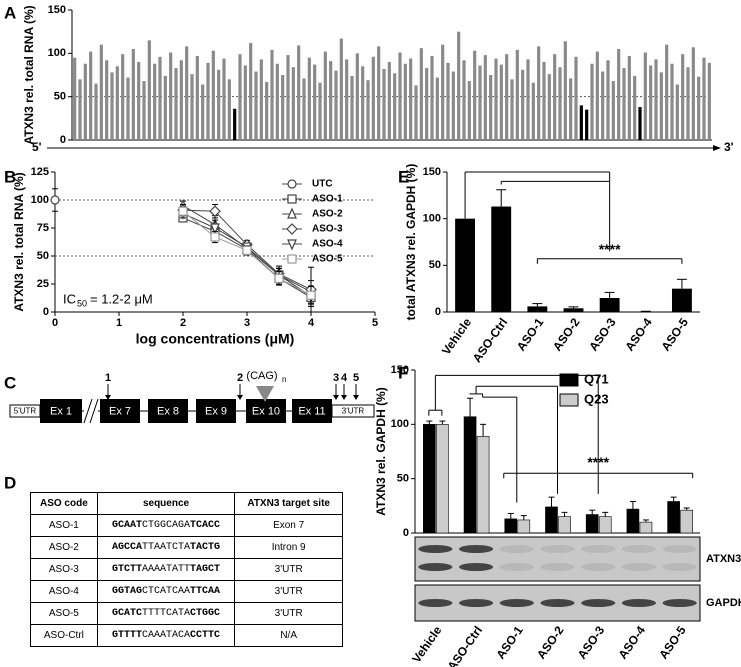  Describe the element at coordinates (311, 411) in the screenshot. I see `exon-label: Ex 11` at that location.